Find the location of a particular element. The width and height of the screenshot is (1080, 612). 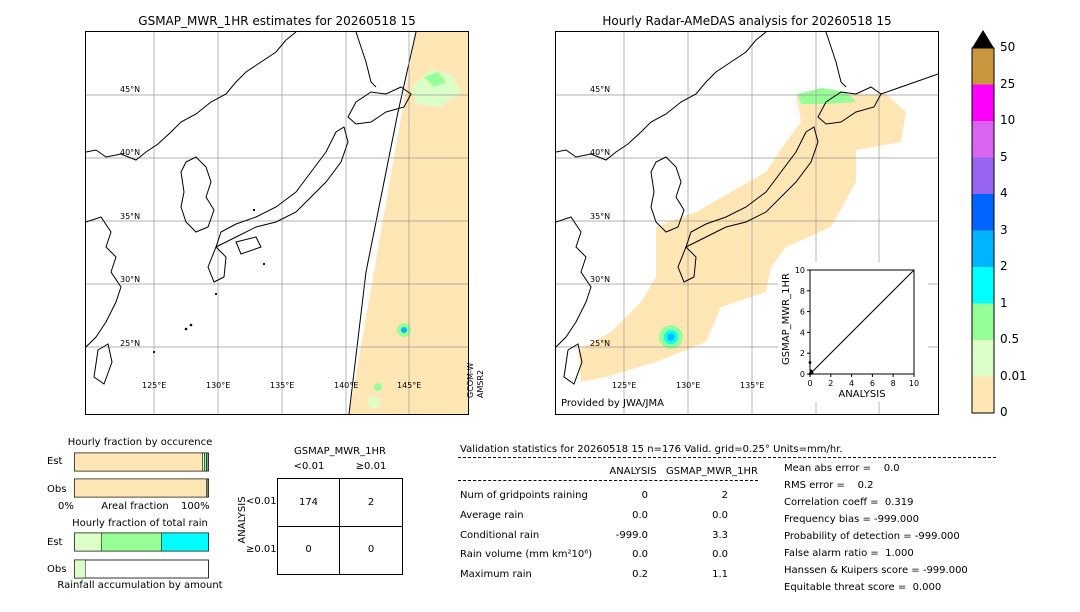

contingency-row-header-1: <0.01 is located at coordinates (261, 501).